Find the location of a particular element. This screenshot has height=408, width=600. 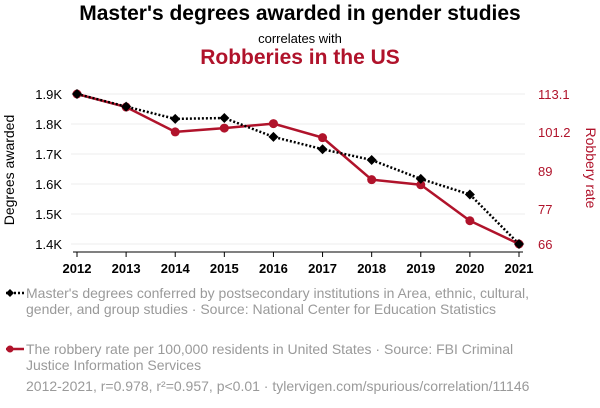

x-tick-label: 2015 is located at coordinates (224, 268).